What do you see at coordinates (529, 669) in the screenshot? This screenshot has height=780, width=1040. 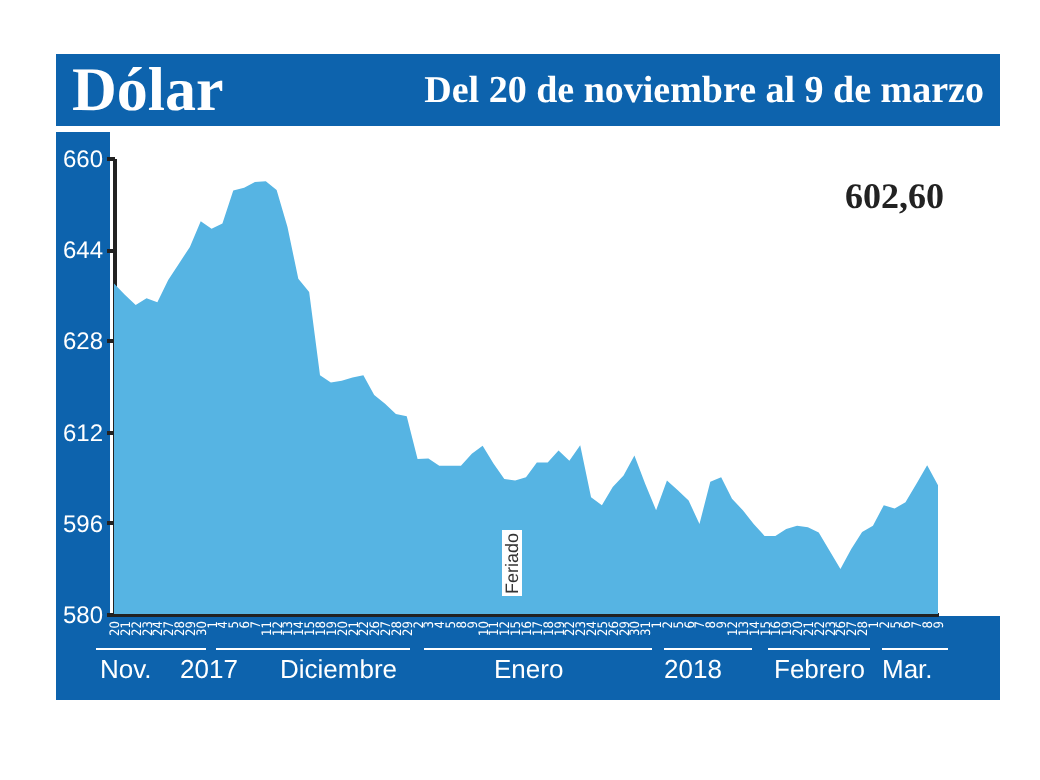 I see `text: Enero` at bounding box center [529, 669].